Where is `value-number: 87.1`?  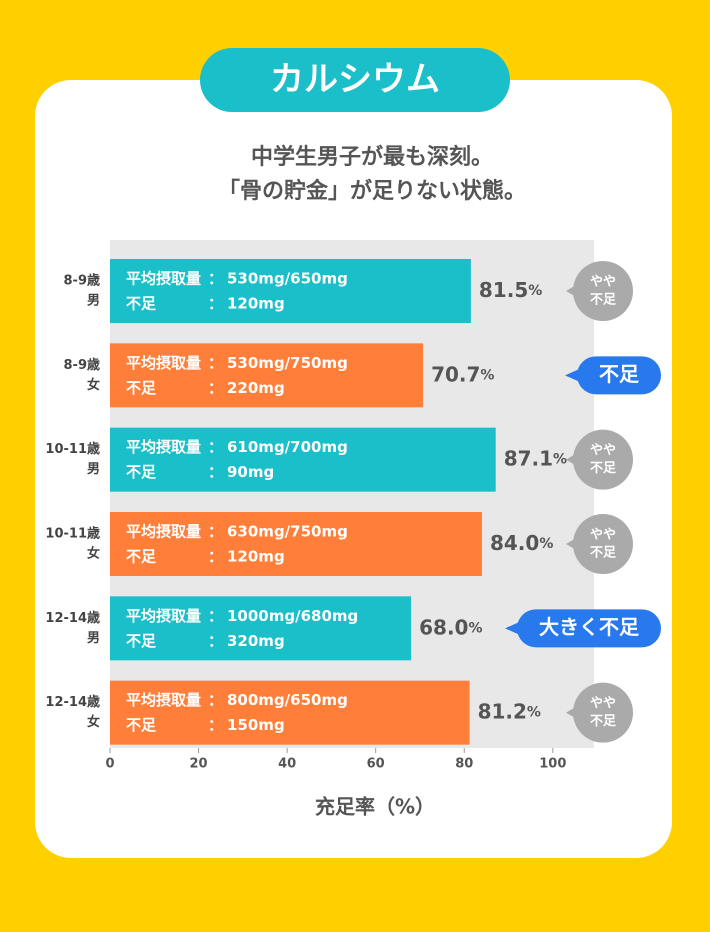
value-number: 87.1 is located at coordinates (528, 458).